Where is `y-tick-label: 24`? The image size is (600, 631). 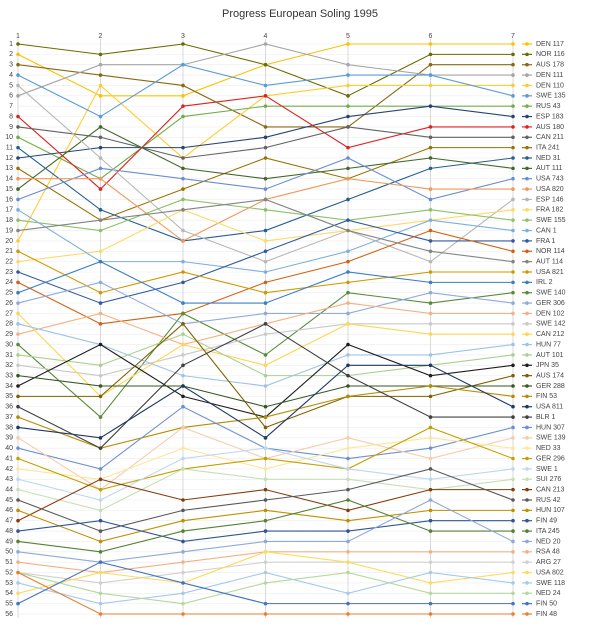 y-tick-label: 24 is located at coordinates (9, 282).